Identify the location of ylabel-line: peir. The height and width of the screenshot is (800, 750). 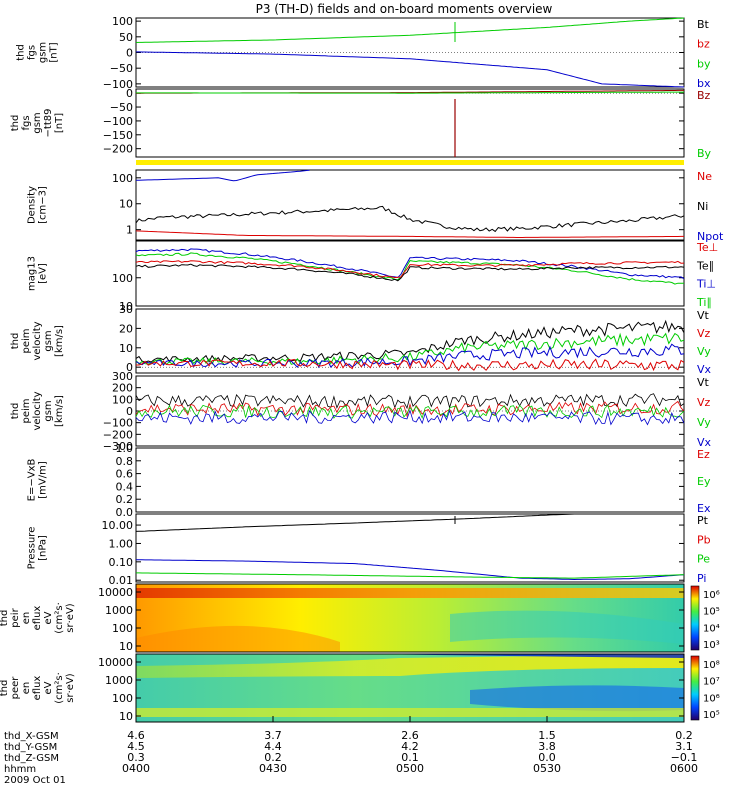
(15, 617).